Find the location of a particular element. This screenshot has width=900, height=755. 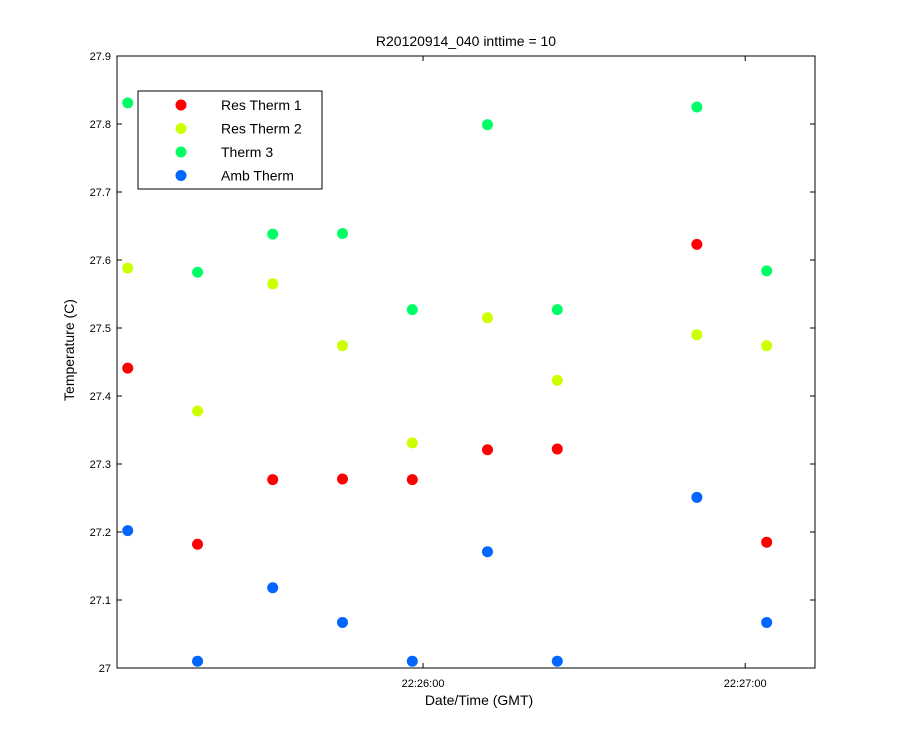

legend-label: Res Therm 1 is located at coordinates (261, 105).